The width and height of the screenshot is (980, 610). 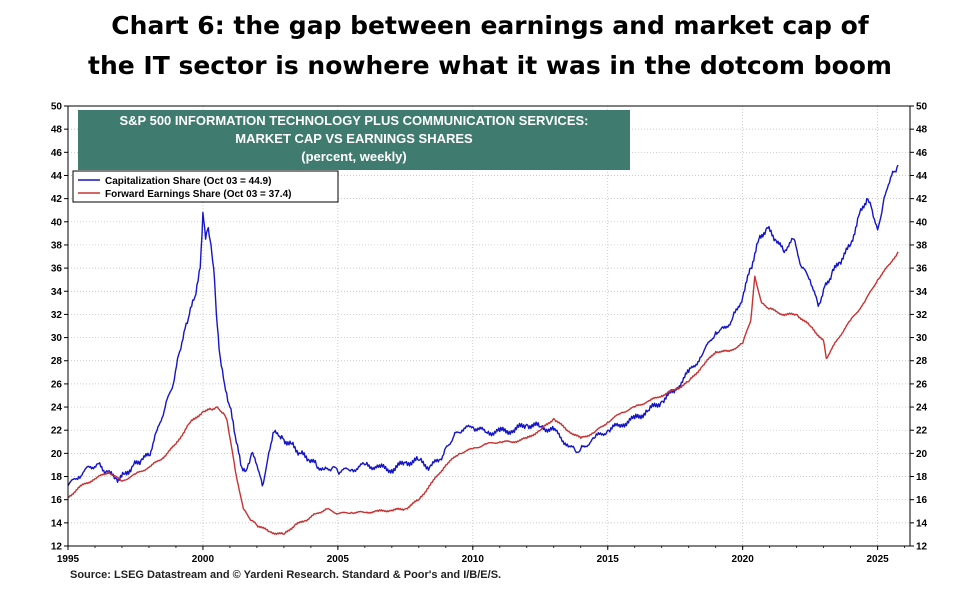 I want to click on y-tick-label-left: 42, so click(x=57, y=199).